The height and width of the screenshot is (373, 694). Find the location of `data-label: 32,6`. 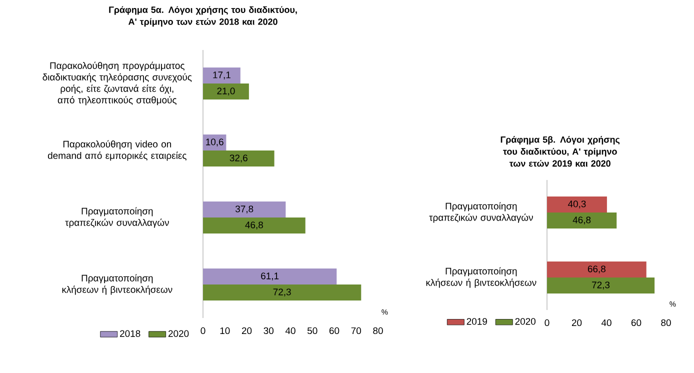

data-label: 32,6 is located at coordinates (239, 158).